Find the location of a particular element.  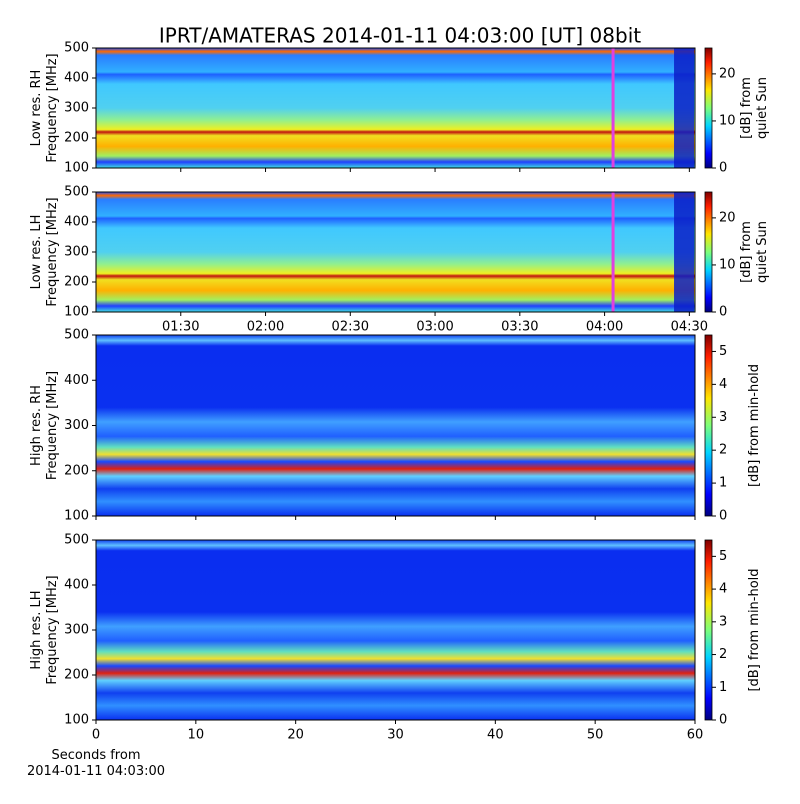

x-axis-label-line: Seconds from is located at coordinates (95, 755).